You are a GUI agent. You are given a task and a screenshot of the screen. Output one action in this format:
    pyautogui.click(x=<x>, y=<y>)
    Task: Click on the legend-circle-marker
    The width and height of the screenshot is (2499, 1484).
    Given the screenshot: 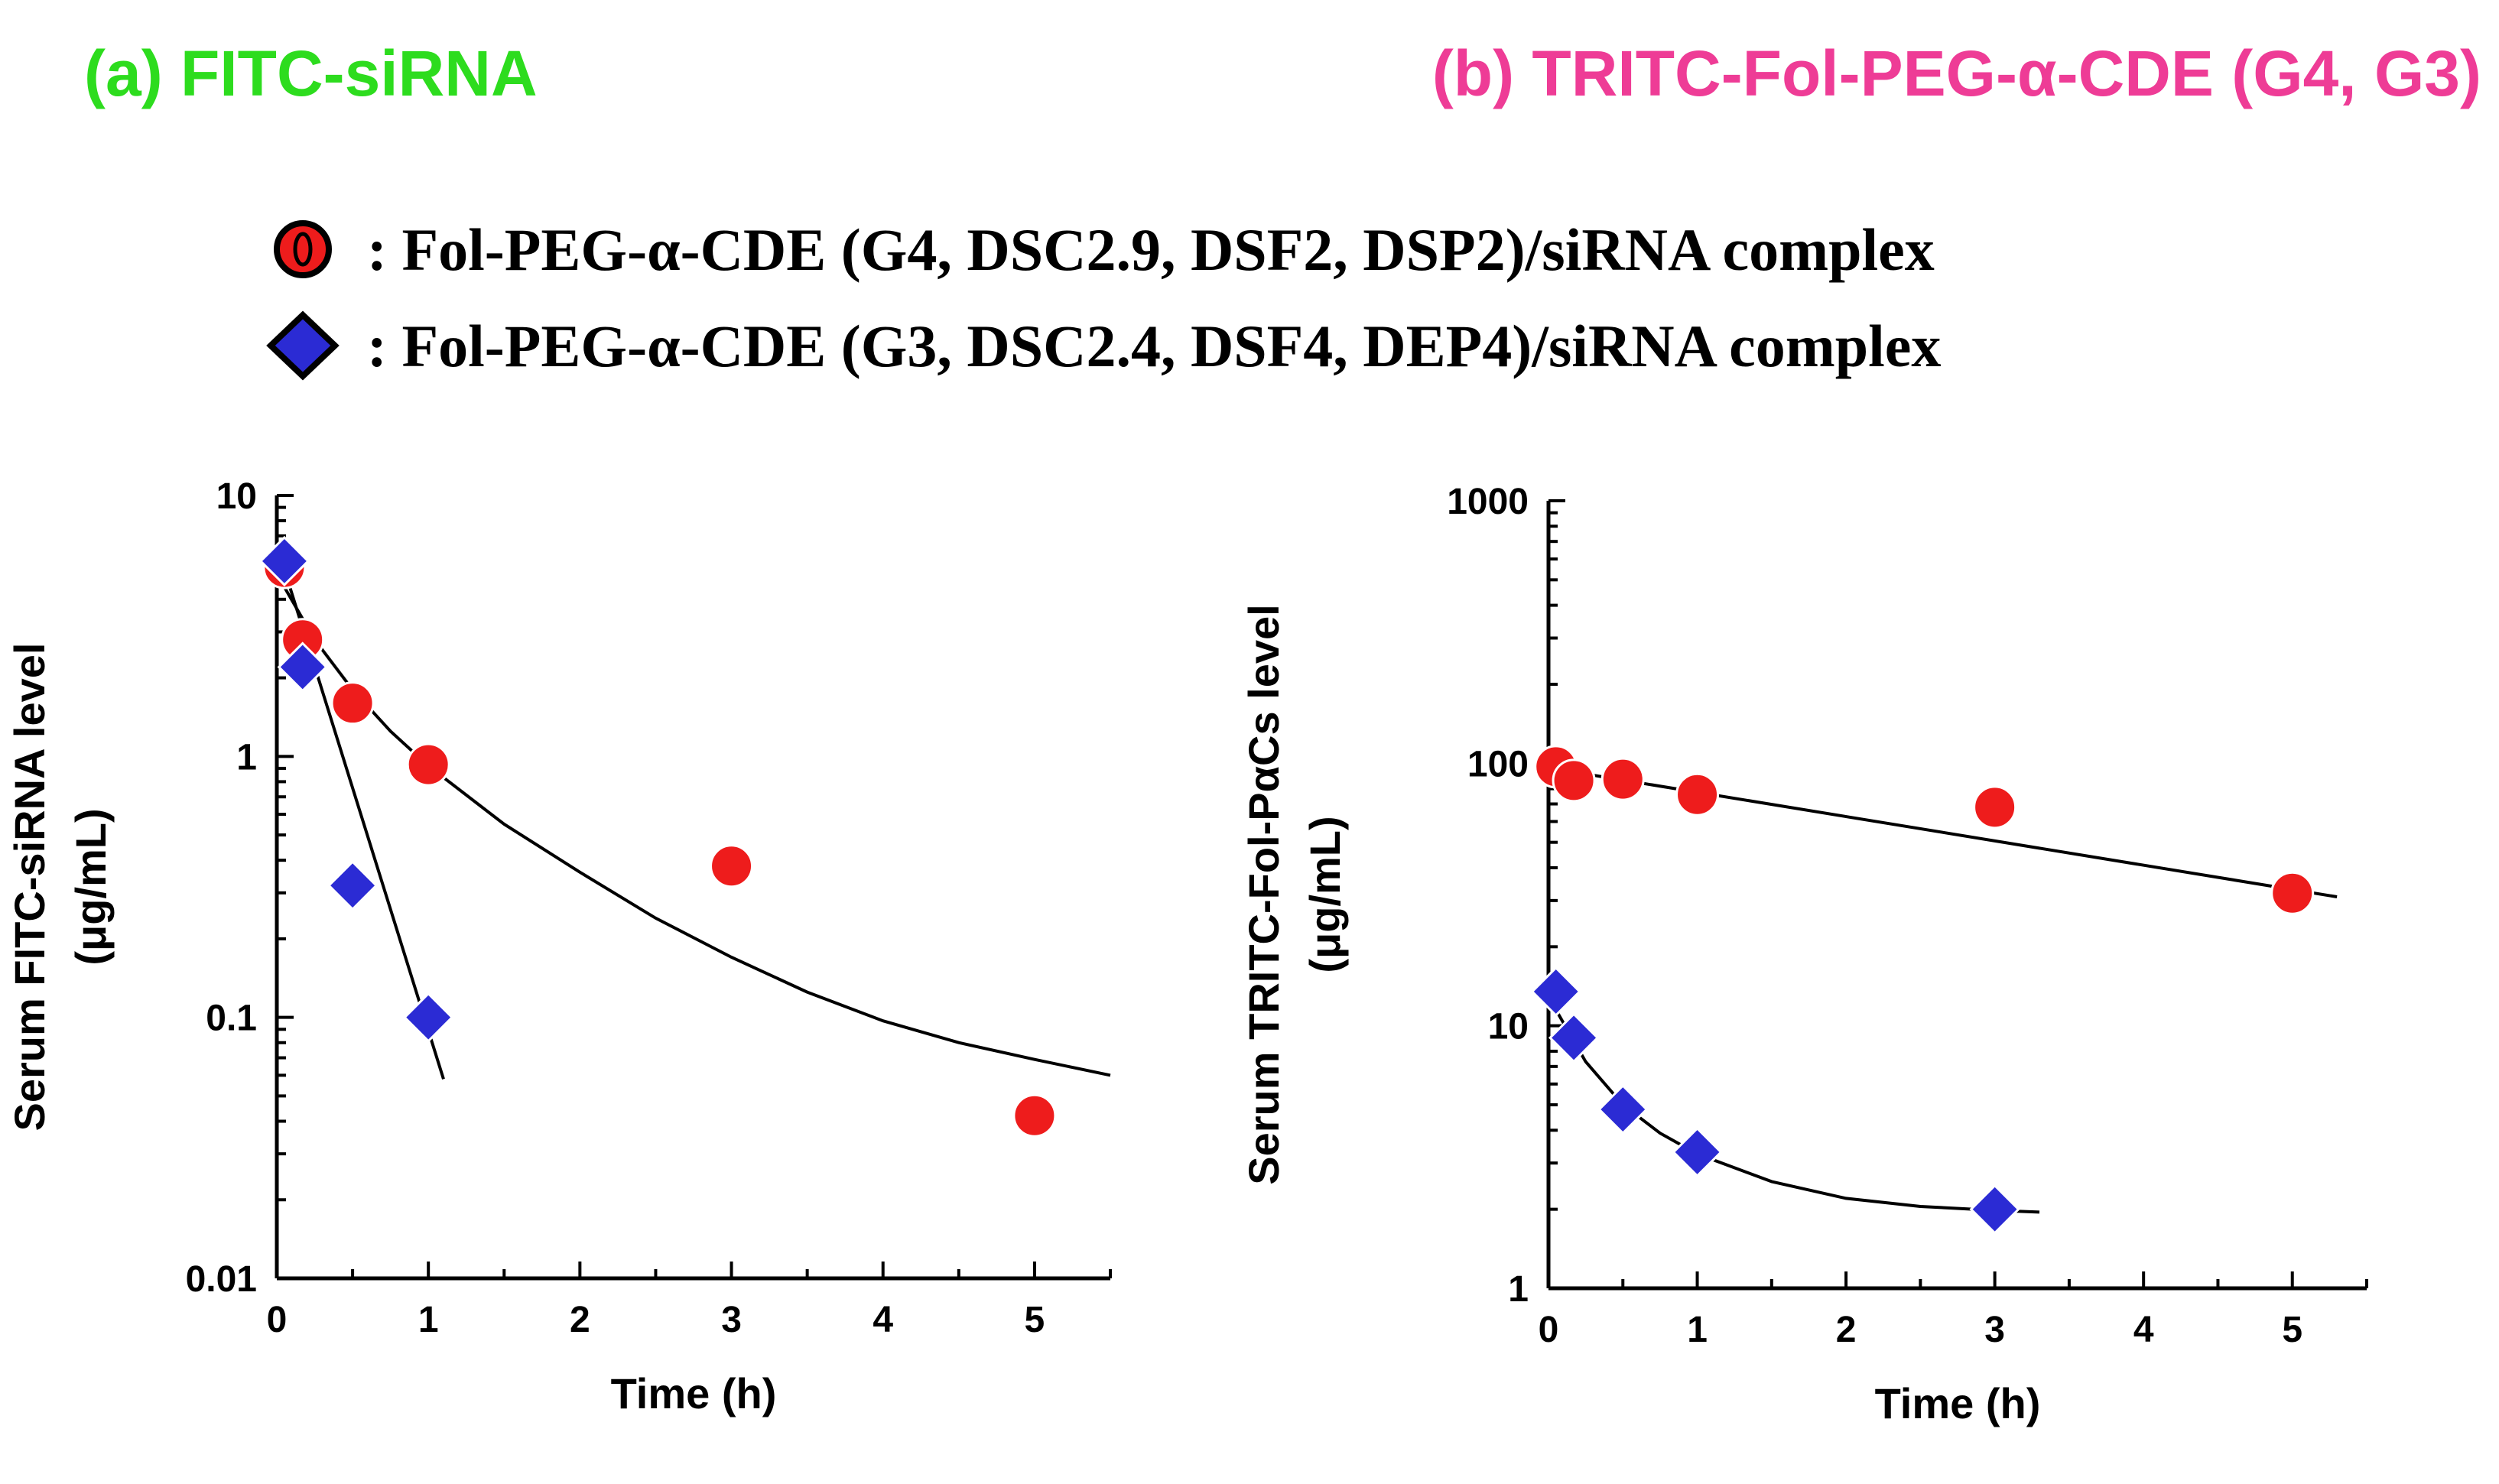 What is the action you would take?
    pyautogui.click(x=303, y=249)
    